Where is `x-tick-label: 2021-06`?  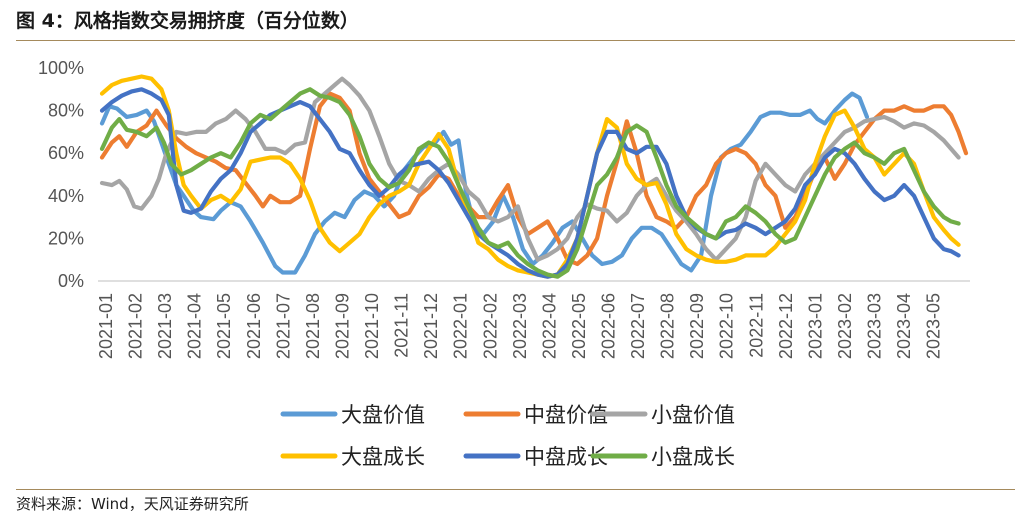 x-tick-label: 2021-06 is located at coordinates (254, 326).